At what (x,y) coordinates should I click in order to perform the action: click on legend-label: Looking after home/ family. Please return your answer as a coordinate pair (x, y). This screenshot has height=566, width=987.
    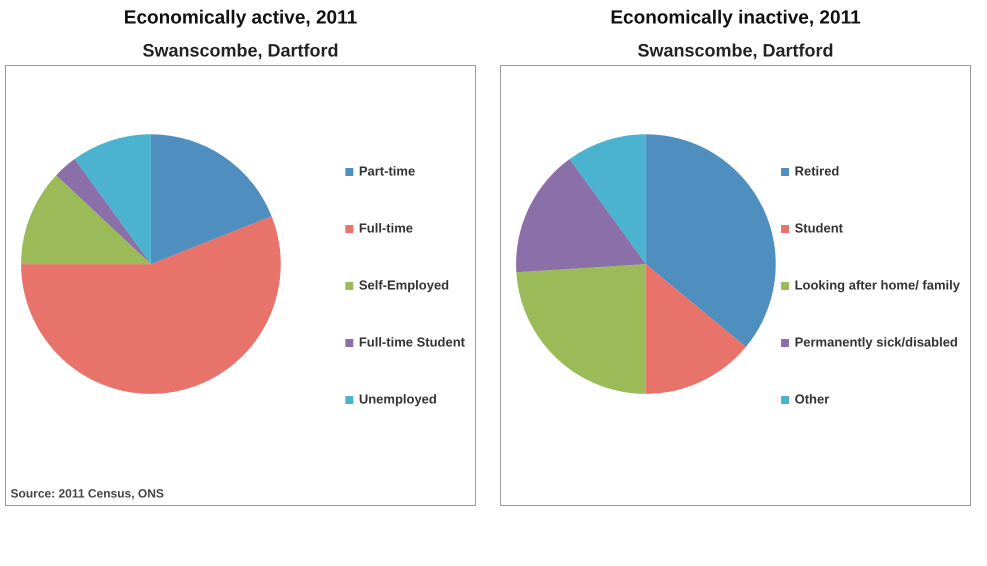
    Looking at the image, I should click on (877, 285).